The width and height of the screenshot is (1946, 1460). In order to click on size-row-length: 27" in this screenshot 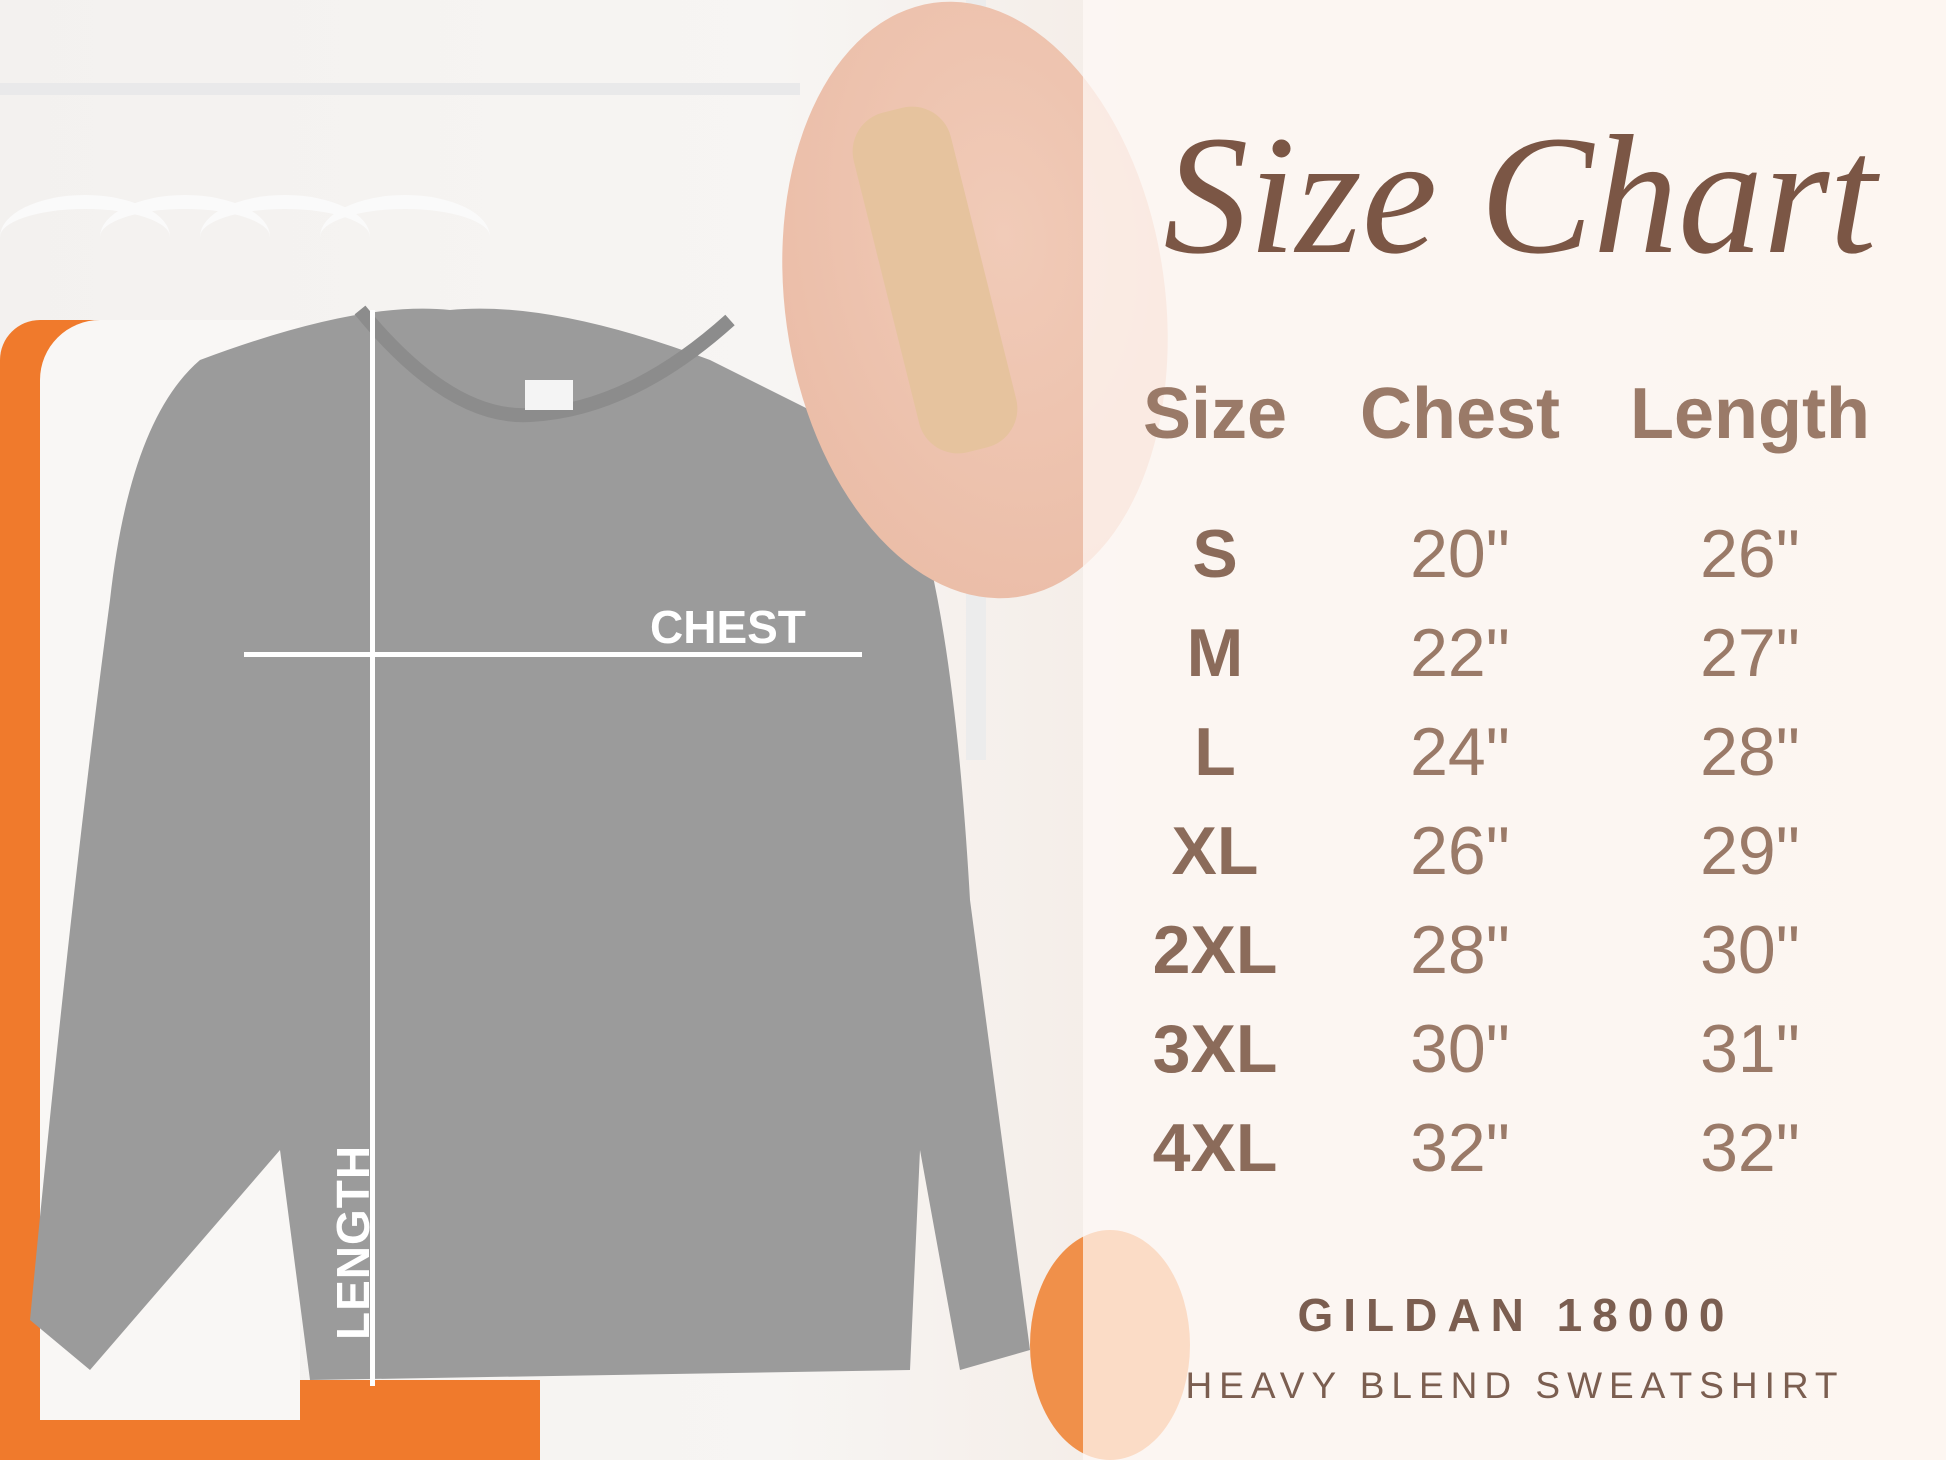, I will do `click(1750, 653)`.